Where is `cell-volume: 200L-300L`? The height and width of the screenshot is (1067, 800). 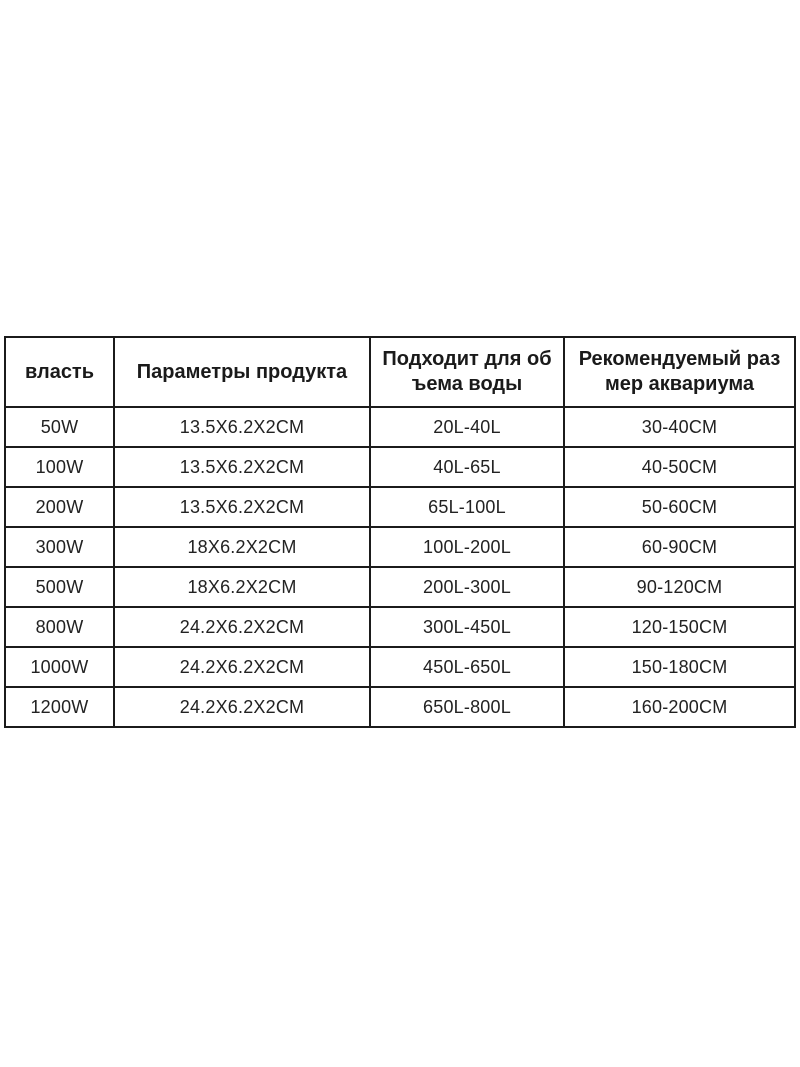 cell-volume: 200L-300L is located at coordinates (467, 587).